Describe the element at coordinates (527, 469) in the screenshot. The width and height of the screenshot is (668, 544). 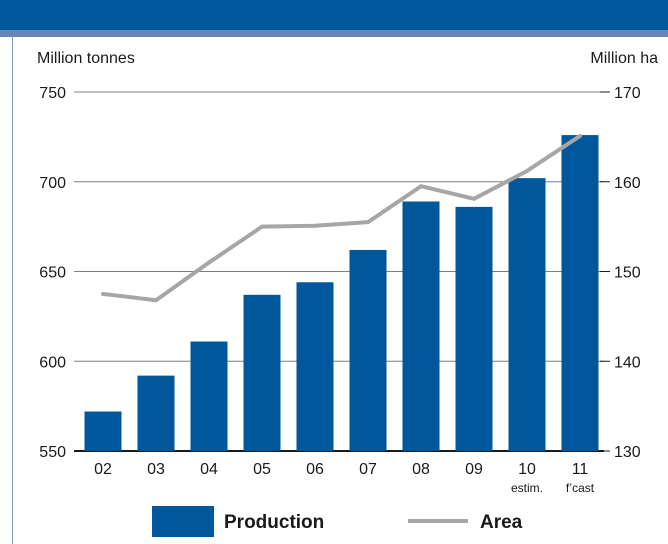
I see `x-tick-label: 10` at that location.